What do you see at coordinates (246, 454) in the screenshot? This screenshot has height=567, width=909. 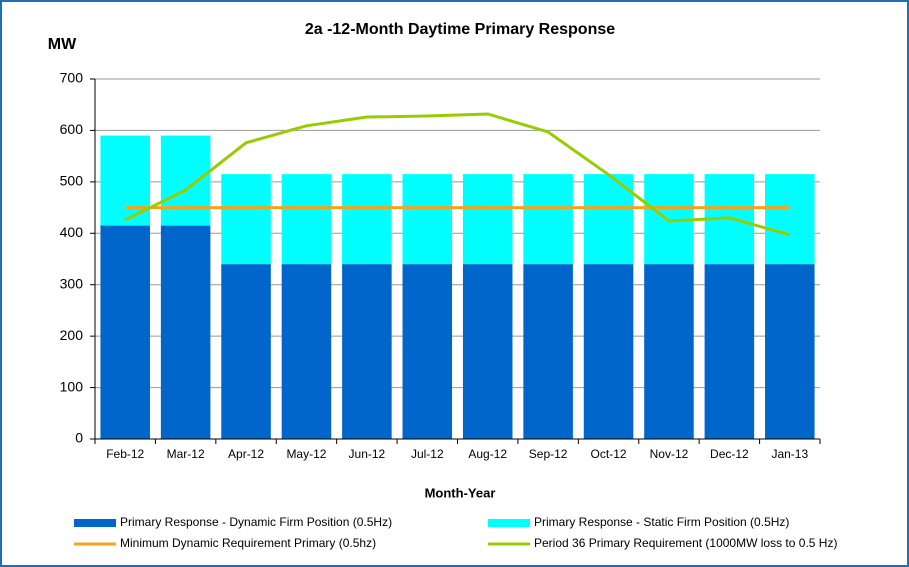 I see `x-tick-label: Apr-12` at bounding box center [246, 454].